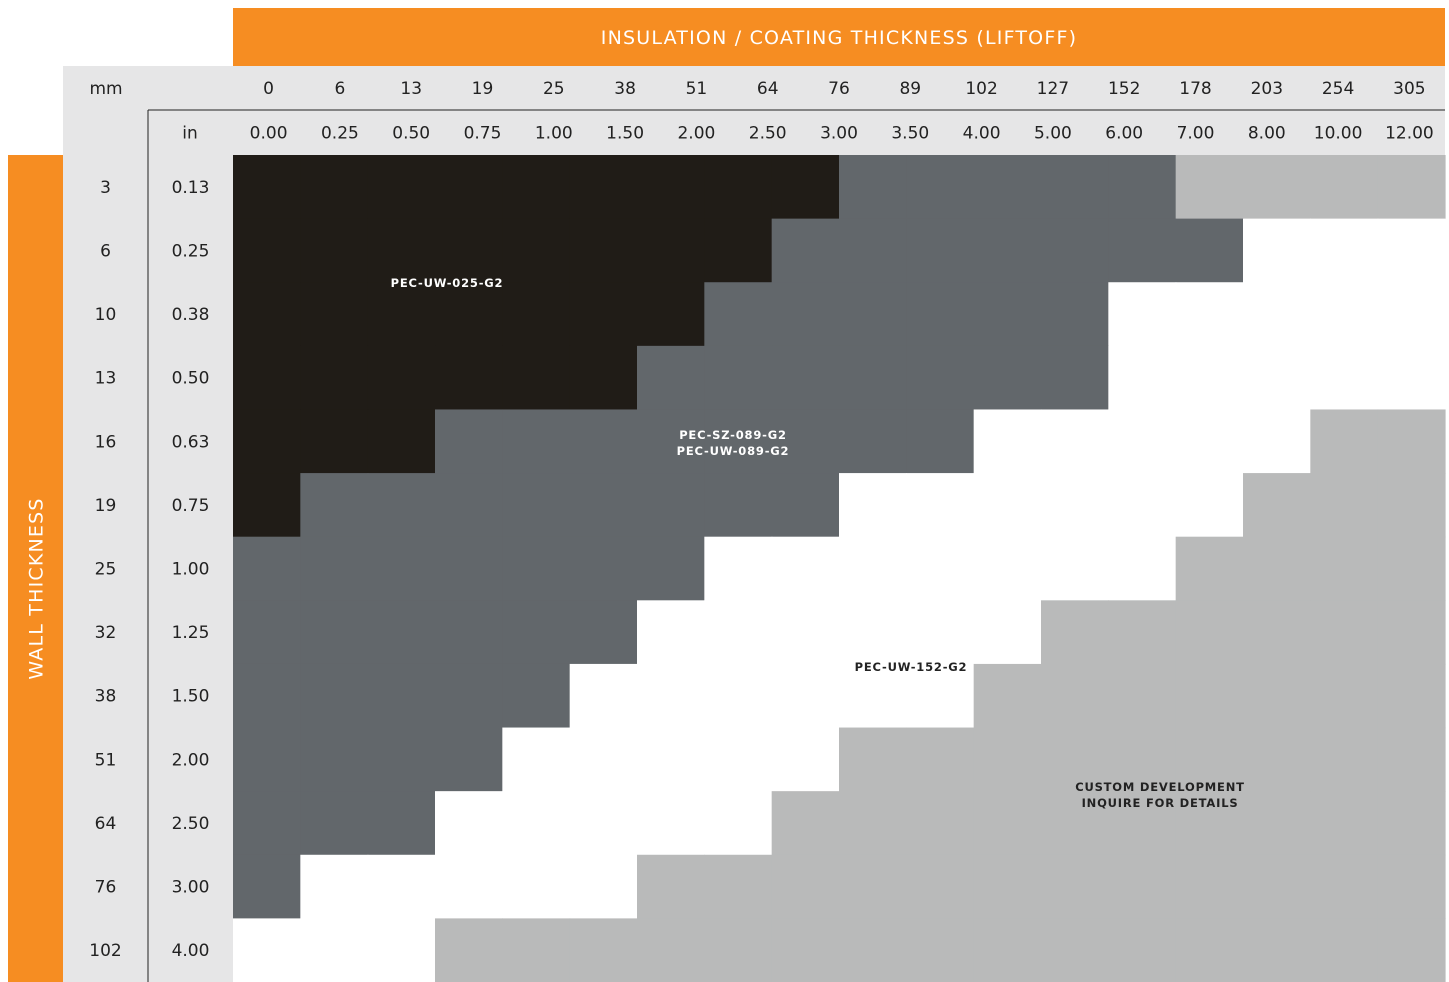  Describe the element at coordinates (839, 89) in the screenshot. I see `x-tick-mm: 76` at that location.